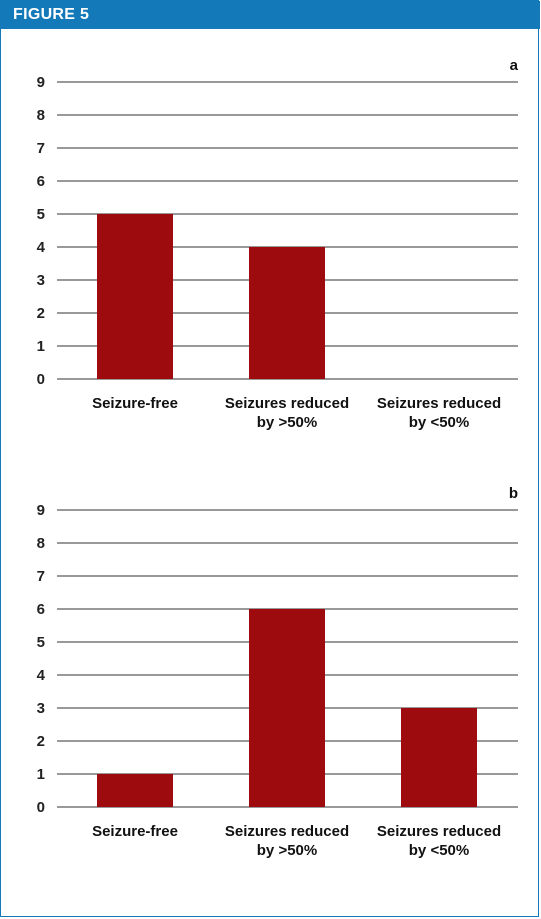 The image size is (541, 919). What do you see at coordinates (514, 65) in the screenshot?
I see `panel-label: a` at bounding box center [514, 65].